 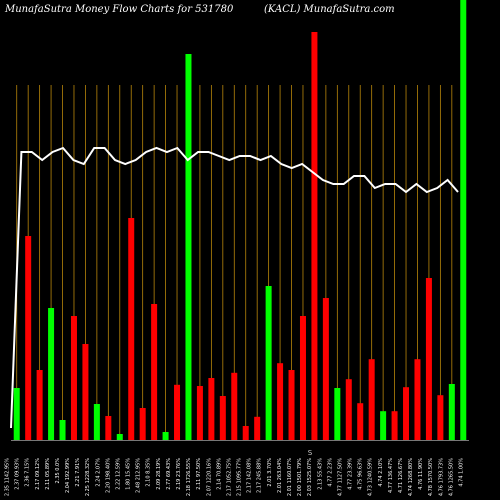 I want to click on x-tick-label: 4.75 96.63%, so click(x=361, y=474).